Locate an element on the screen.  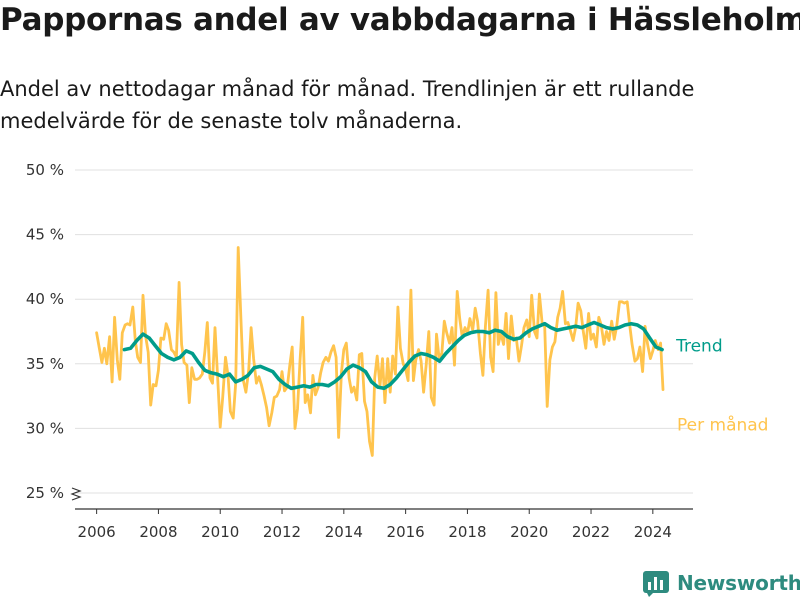
x-tick-label: 2008 is located at coordinates (158, 532).